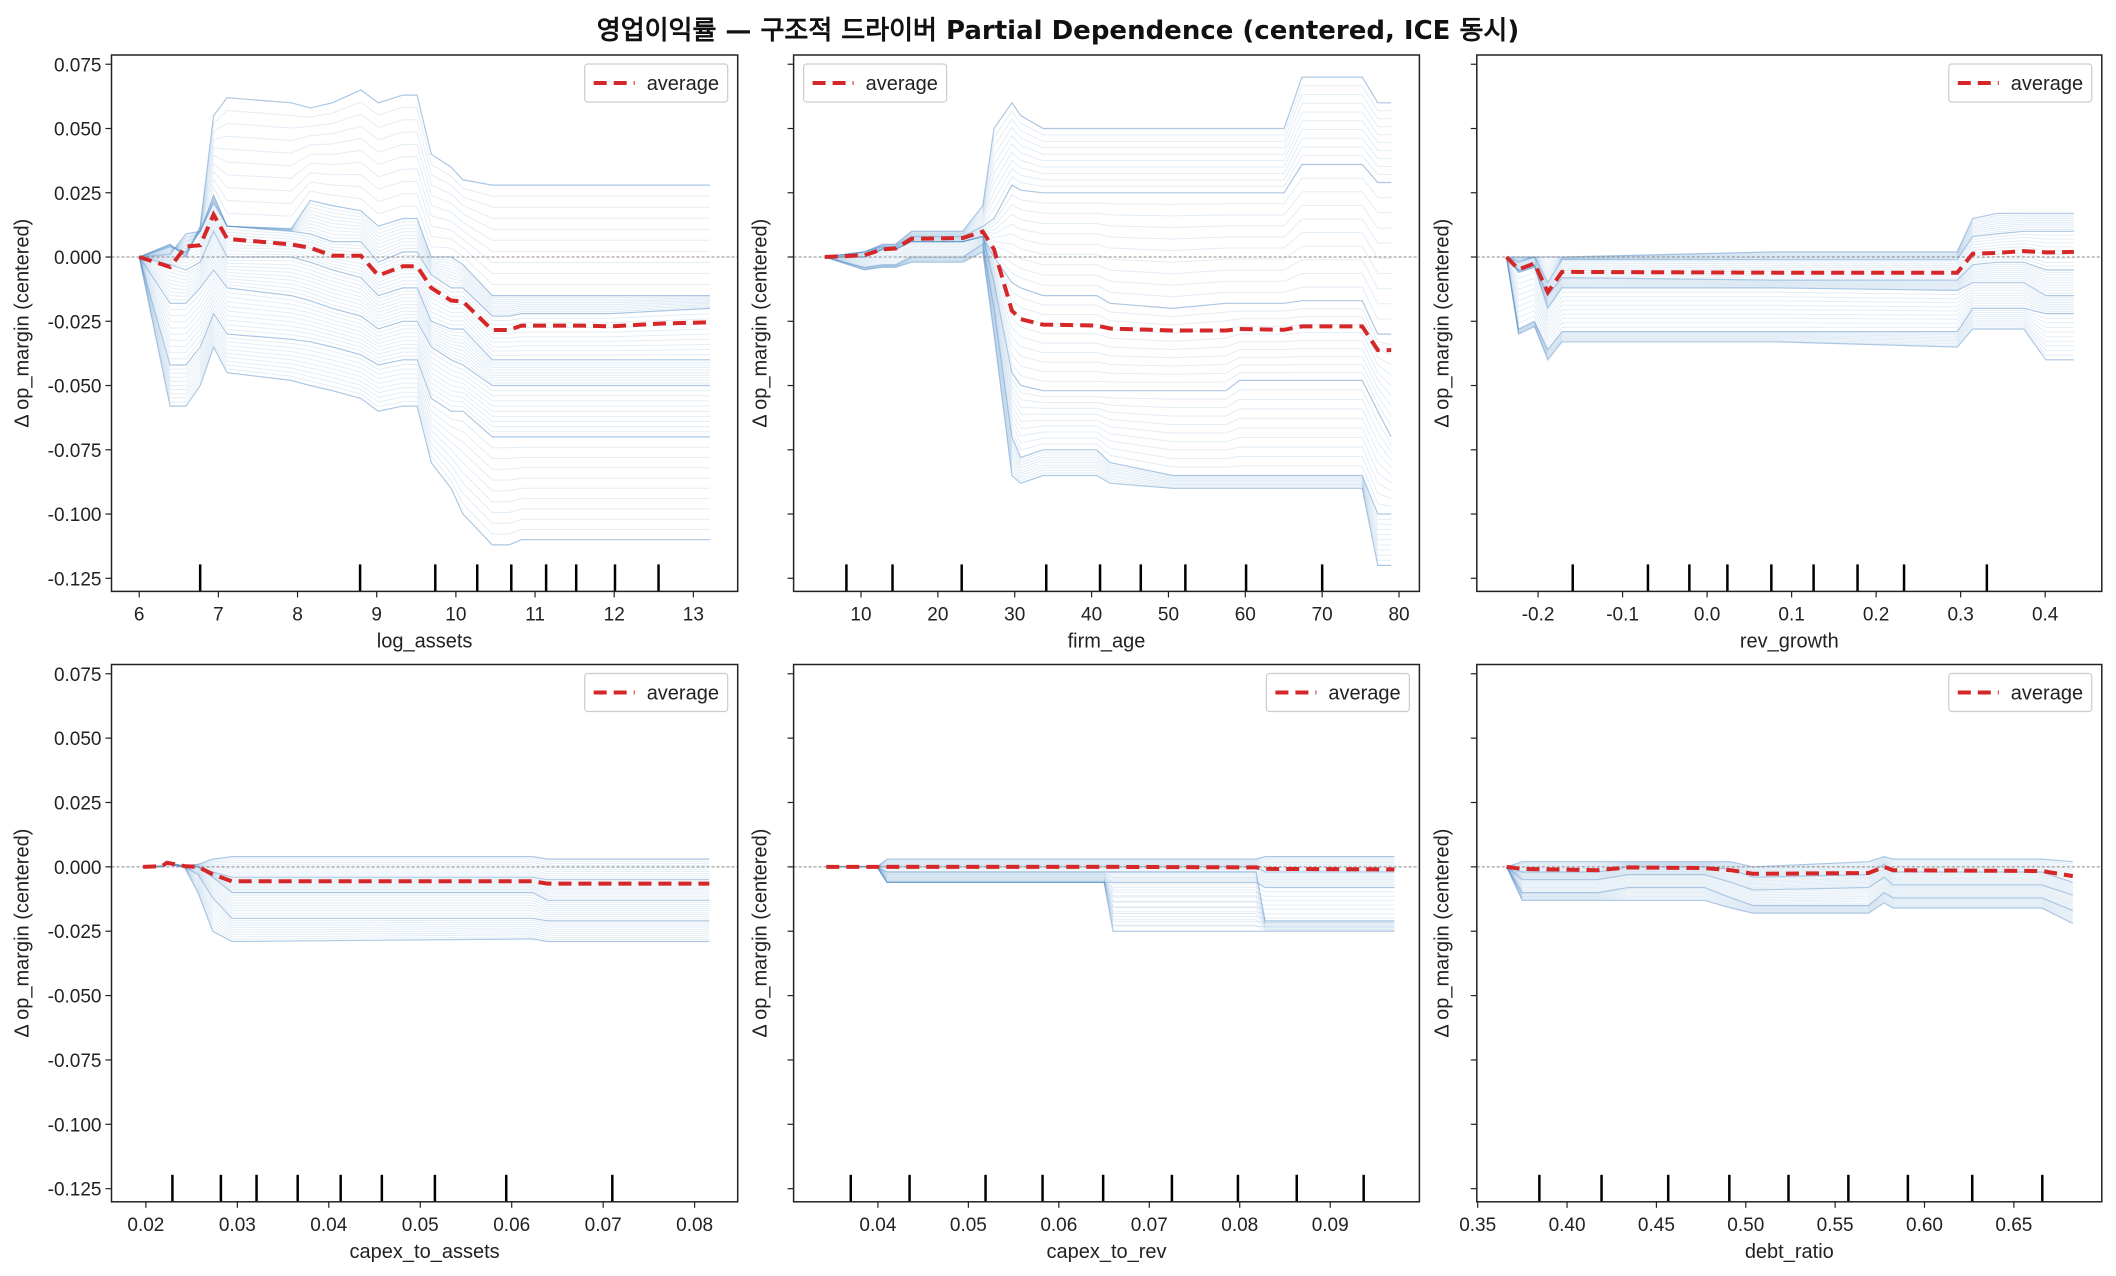 The height and width of the screenshot is (1276, 2116). I want to click on x-tick-label: 7, so click(218, 614).